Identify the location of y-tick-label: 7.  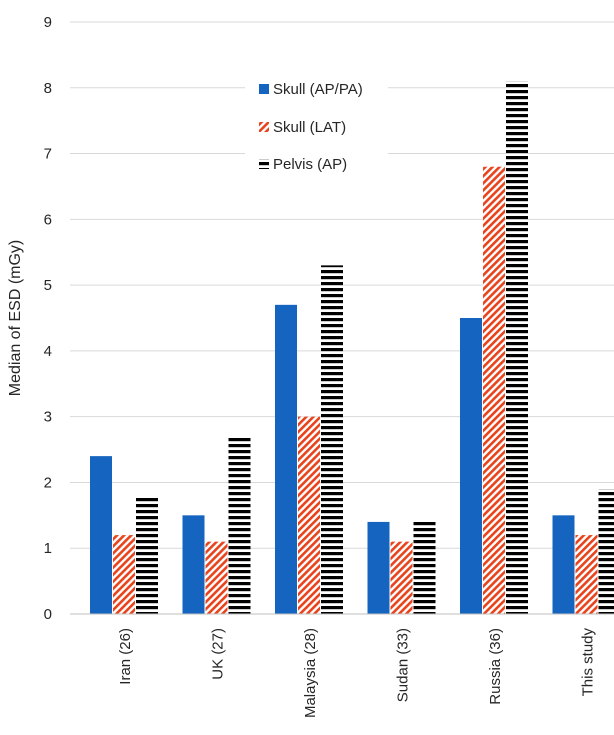
(48, 154).